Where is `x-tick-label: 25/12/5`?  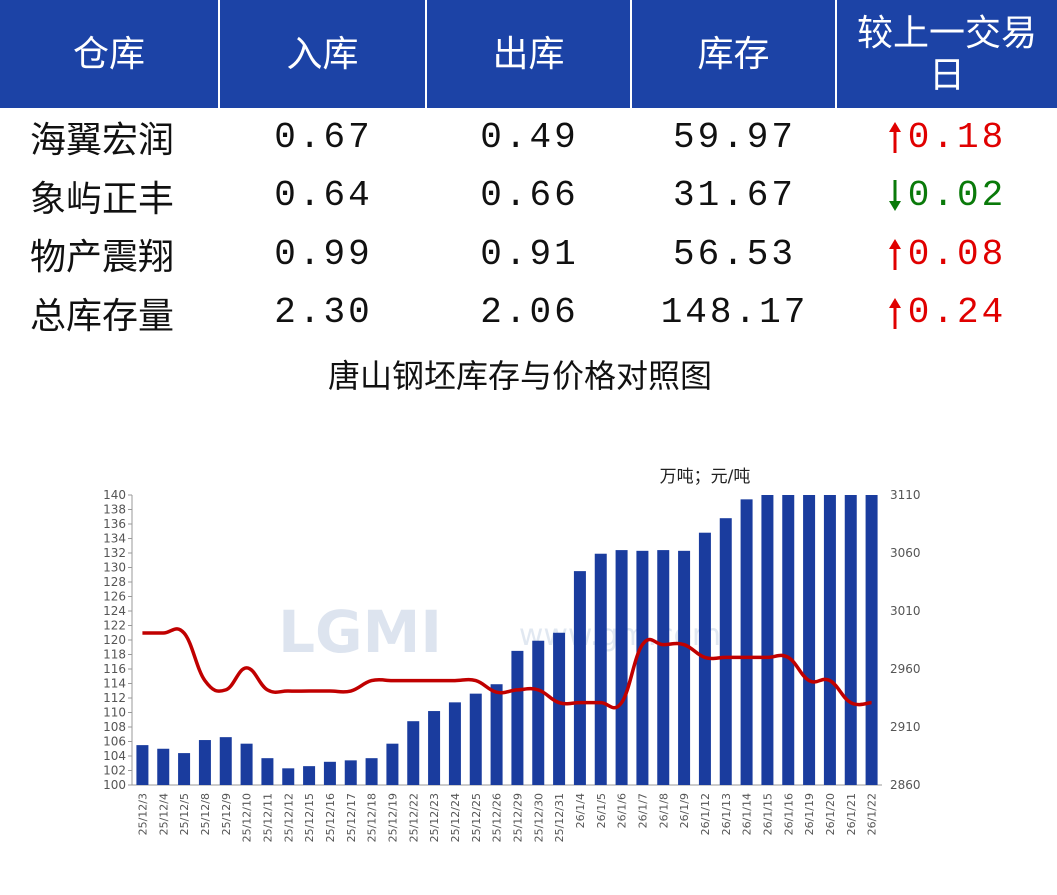
x-tick-label: 25/12/5 is located at coordinates (184, 814).